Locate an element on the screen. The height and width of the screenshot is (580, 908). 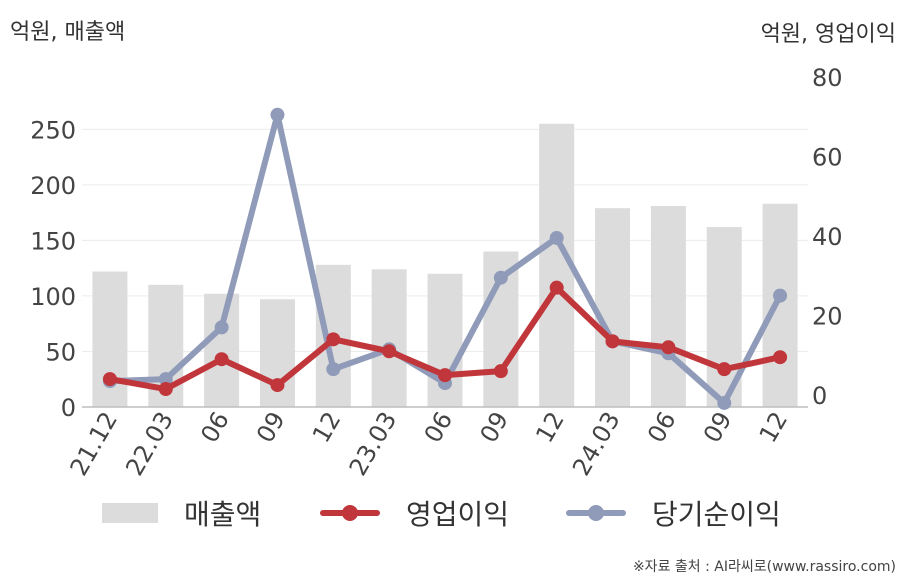
legend-swatch-net-income is located at coordinates (596, 513).